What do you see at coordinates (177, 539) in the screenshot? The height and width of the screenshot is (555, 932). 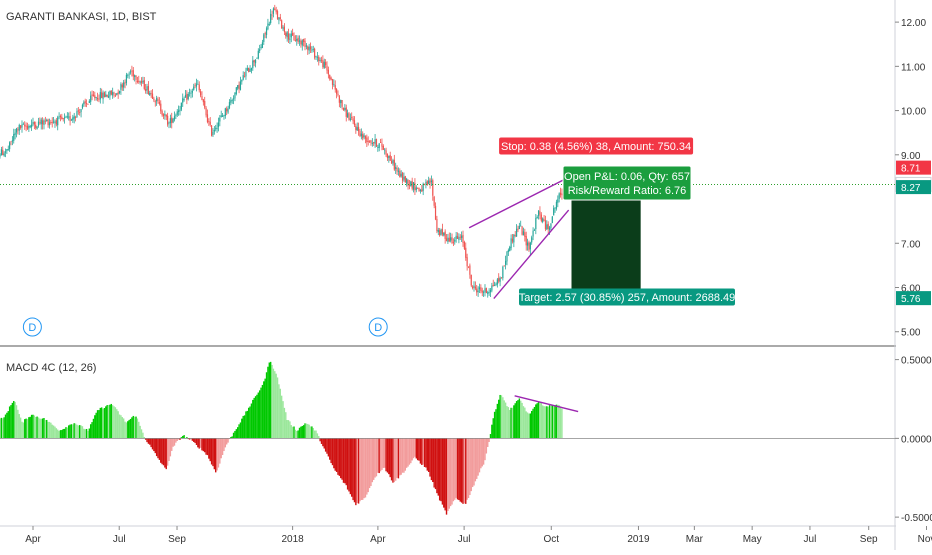 I see `time-tick-label: Sep` at bounding box center [177, 539].